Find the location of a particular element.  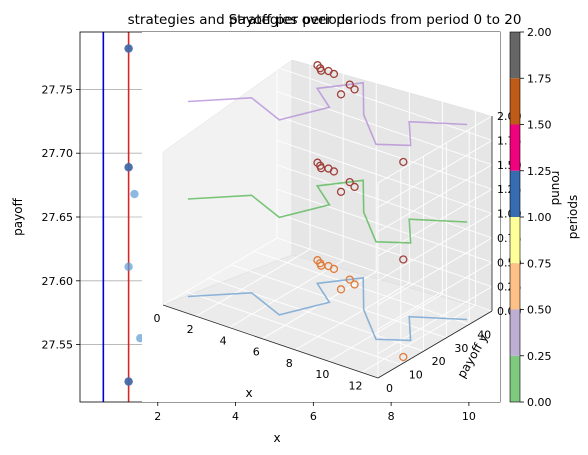

y-tick-label: 27.70 is located at coordinates (58, 153).